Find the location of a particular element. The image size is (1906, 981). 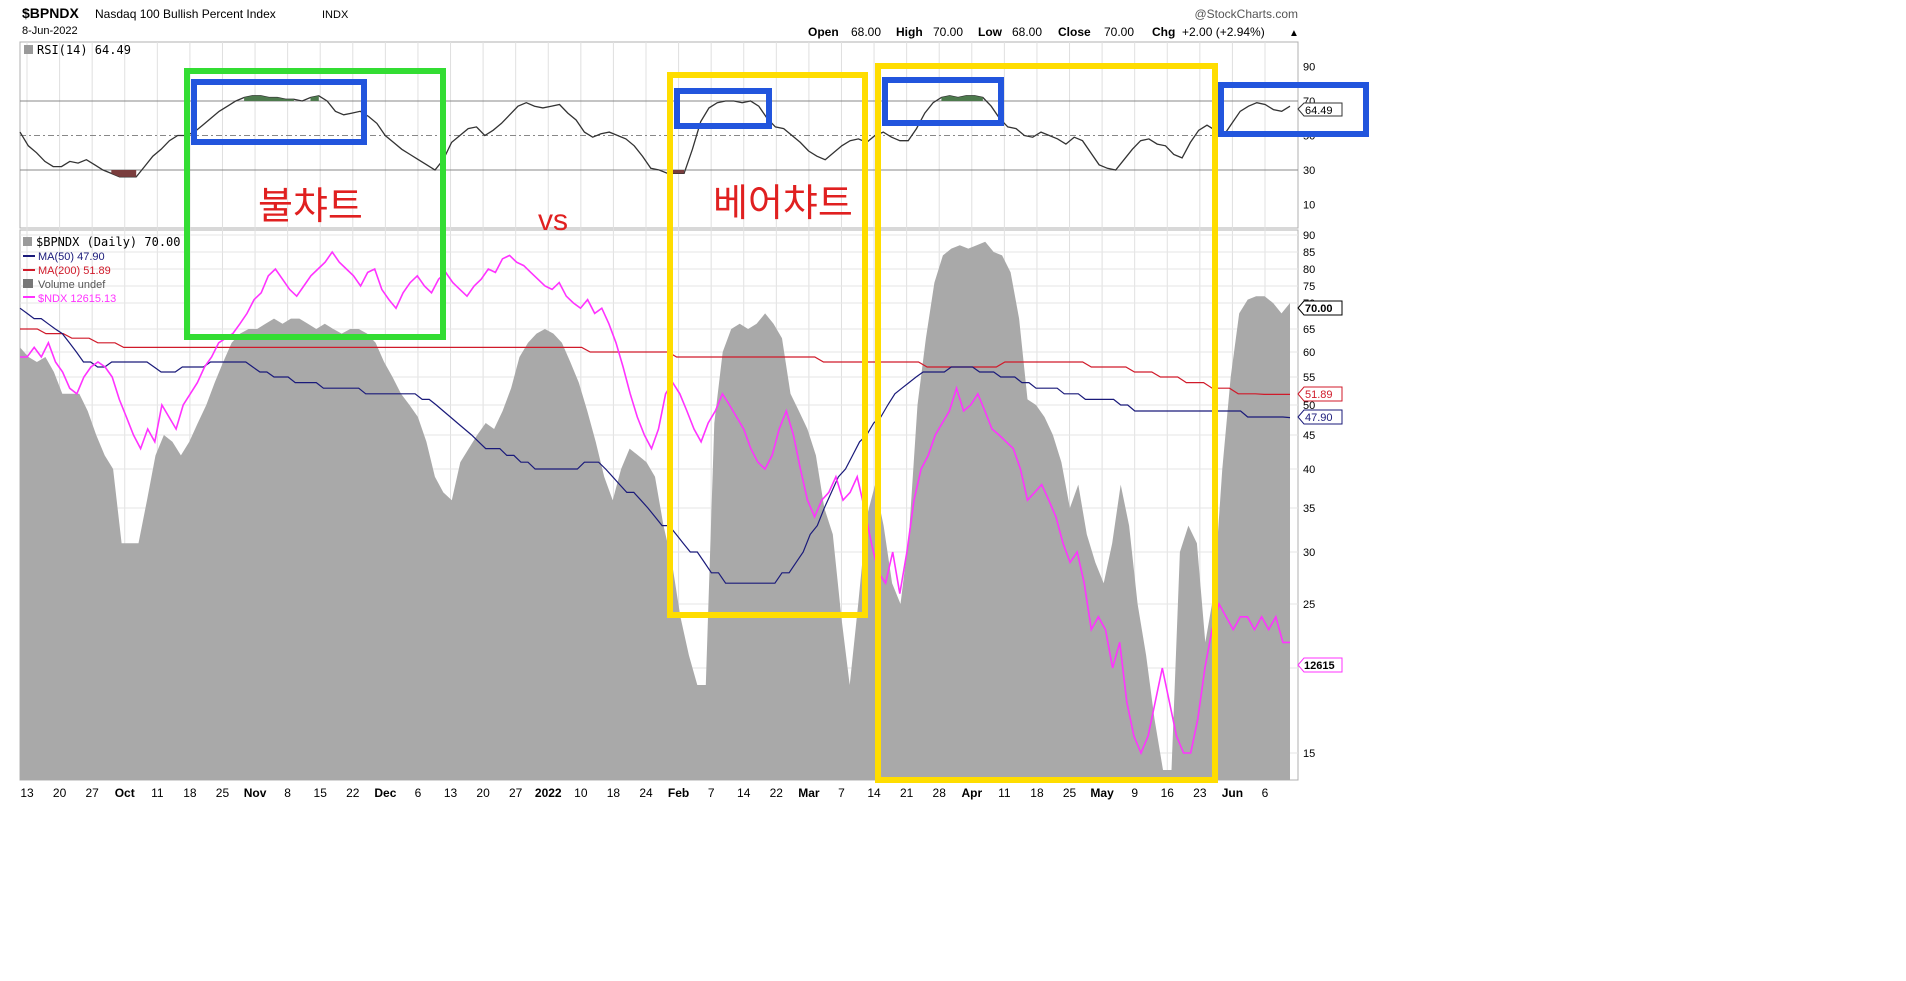

bpndx-last-tag: 70.00 is located at coordinates (1320, 308).